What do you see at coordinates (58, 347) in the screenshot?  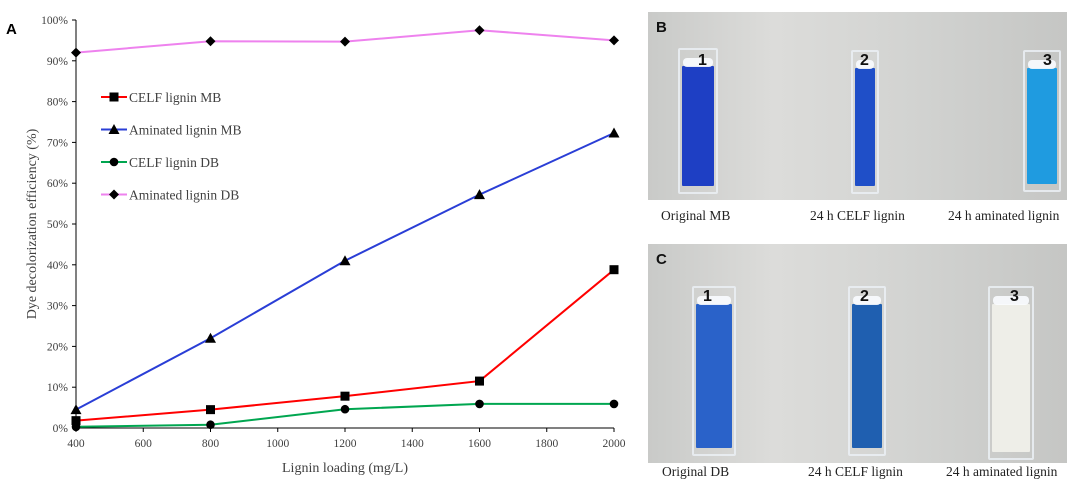 I see `y-tick-label: 20%` at bounding box center [58, 347].